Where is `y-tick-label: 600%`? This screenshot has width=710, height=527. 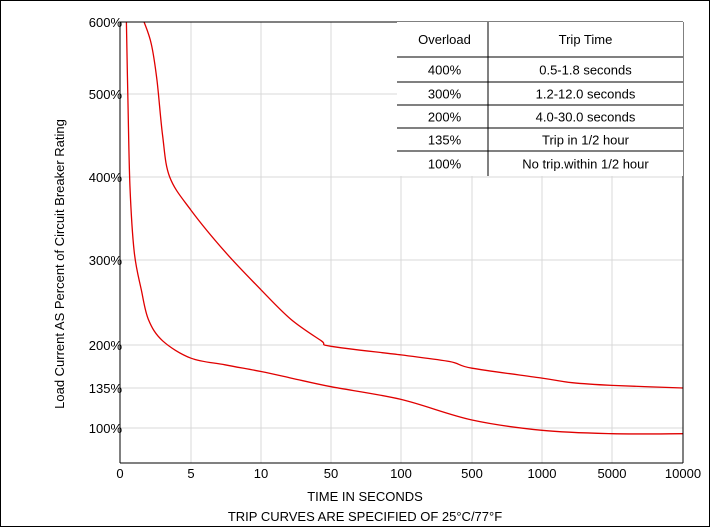 y-tick-label: 600% is located at coordinates (106, 22).